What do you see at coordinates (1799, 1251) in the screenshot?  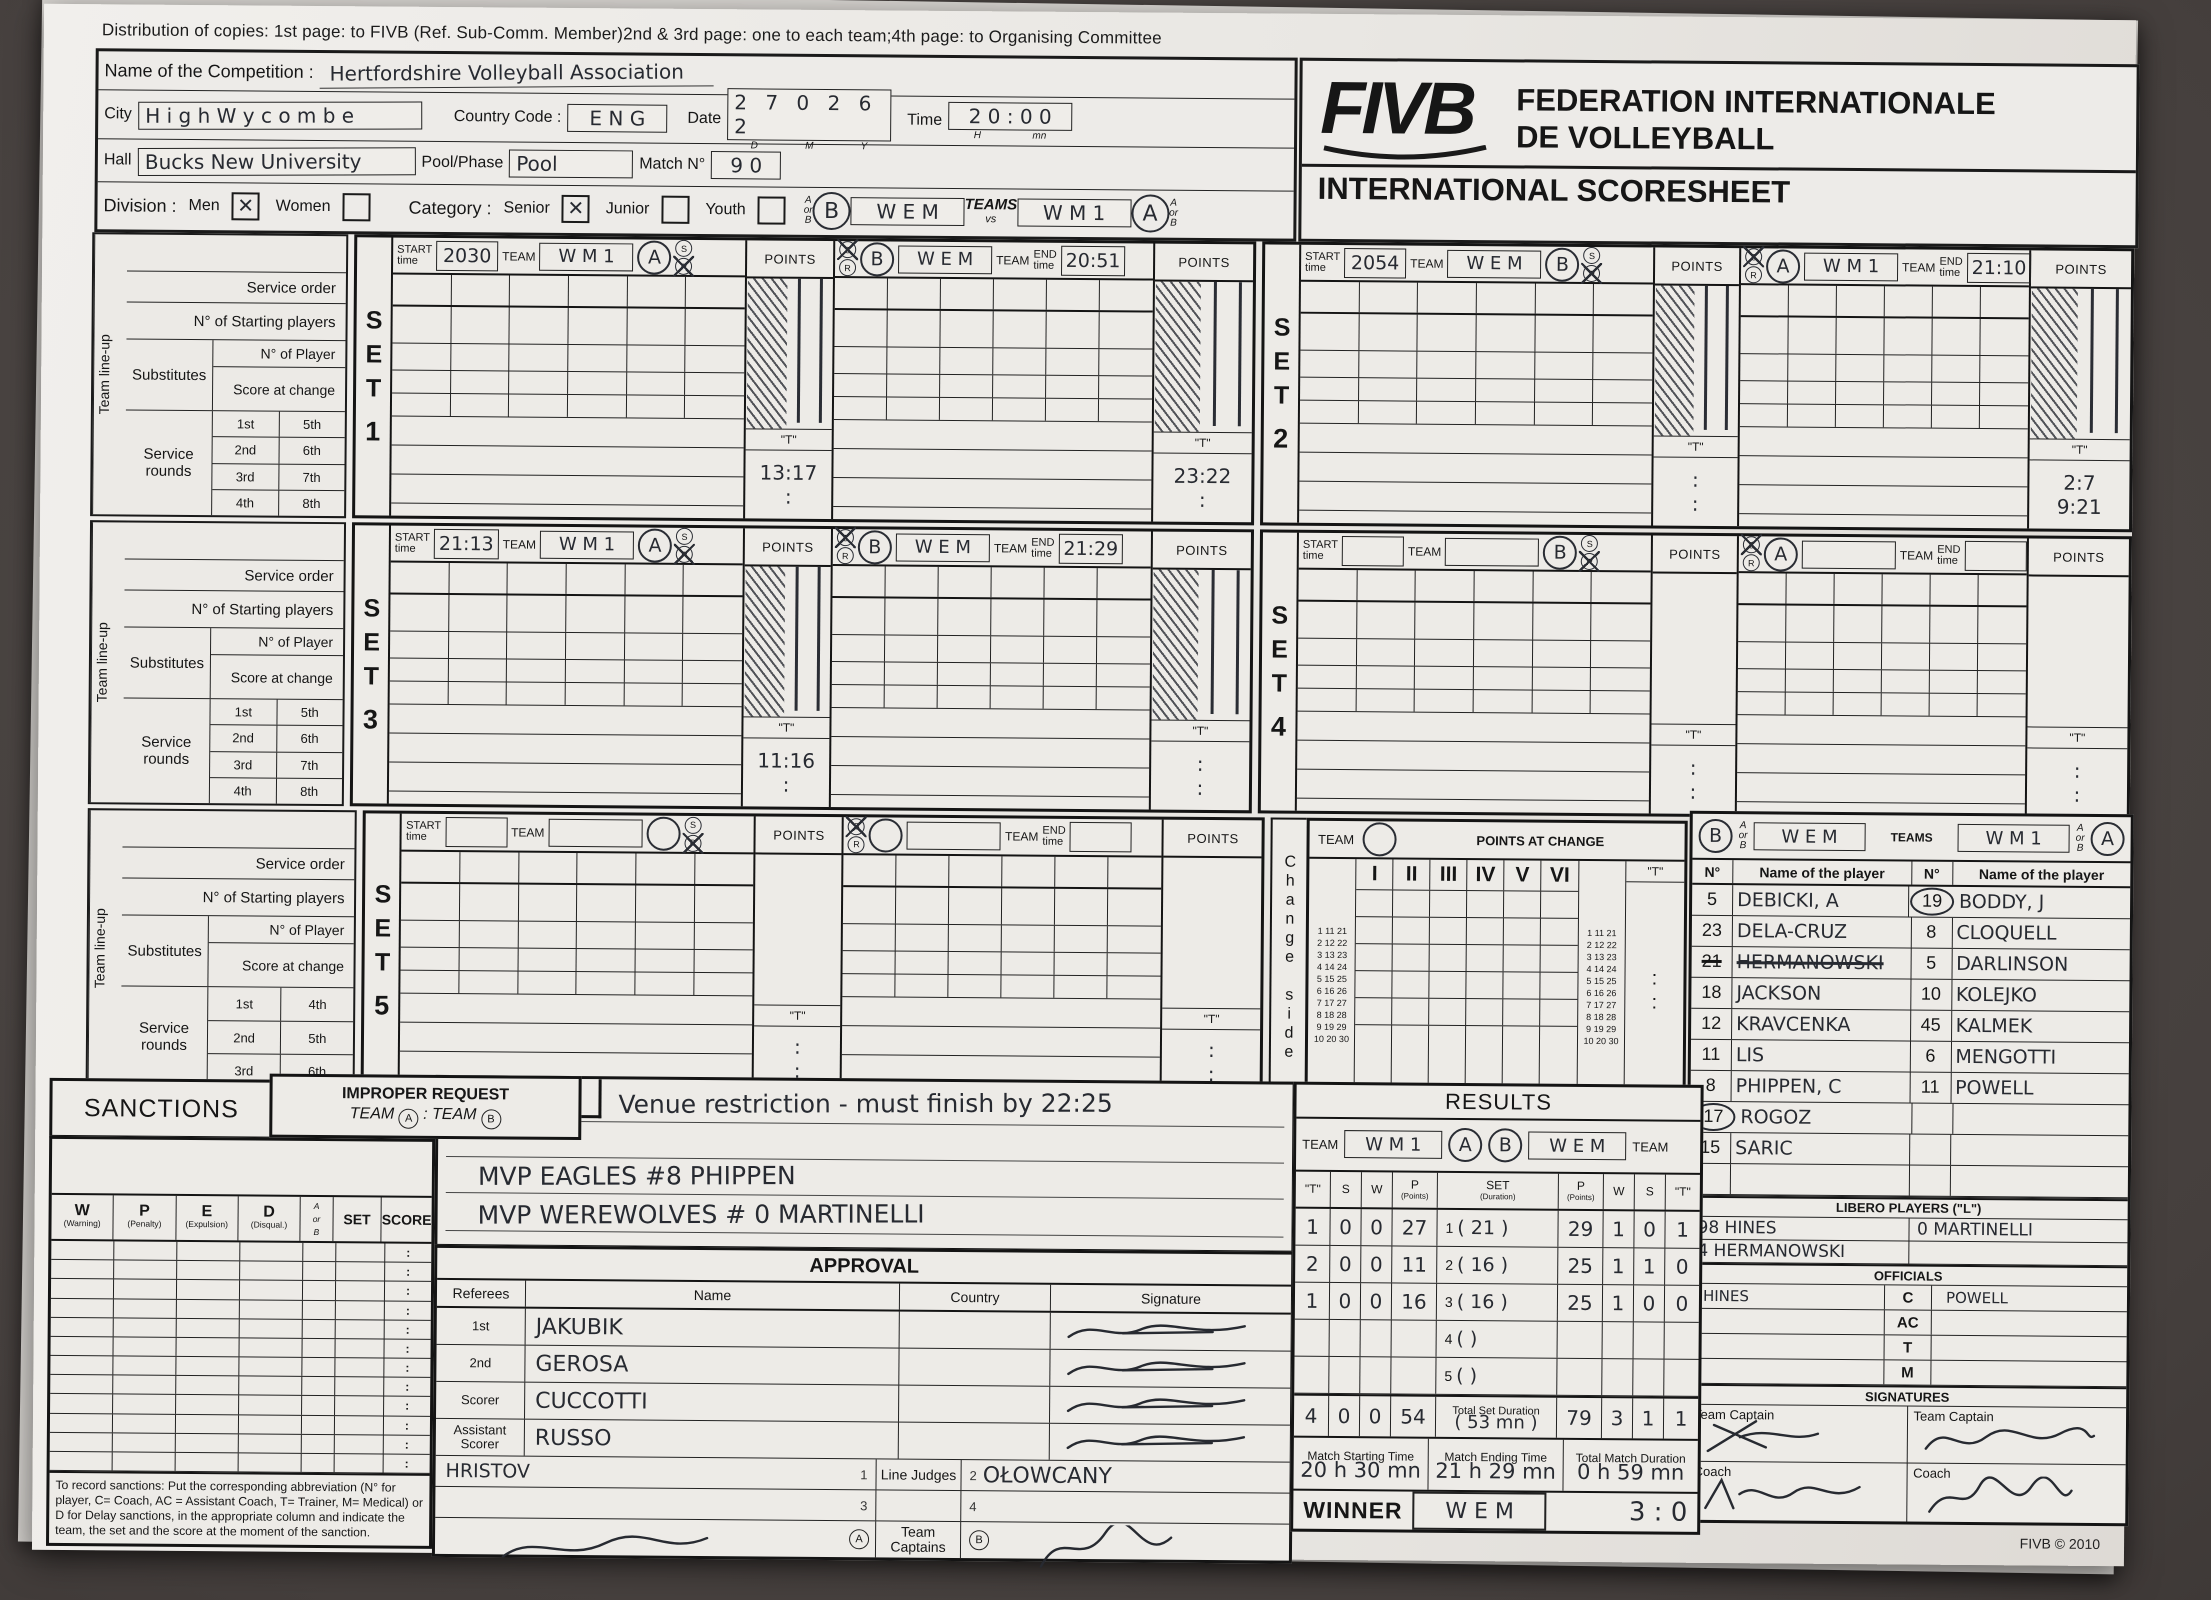 I see `libero-b2: 4 HERMANOWSKI` at bounding box center [1799, 1251].